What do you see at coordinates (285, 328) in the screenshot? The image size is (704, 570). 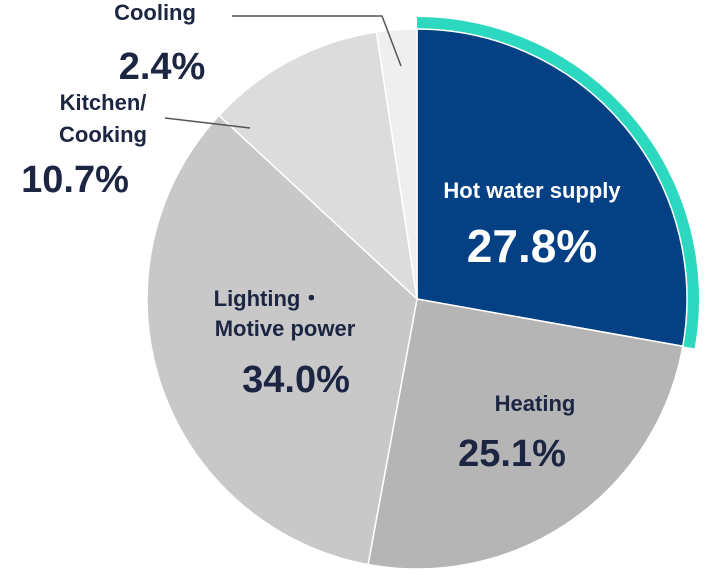 I see `slice-label-lighting-line2: Motive power` at bounding box center [285, 328].